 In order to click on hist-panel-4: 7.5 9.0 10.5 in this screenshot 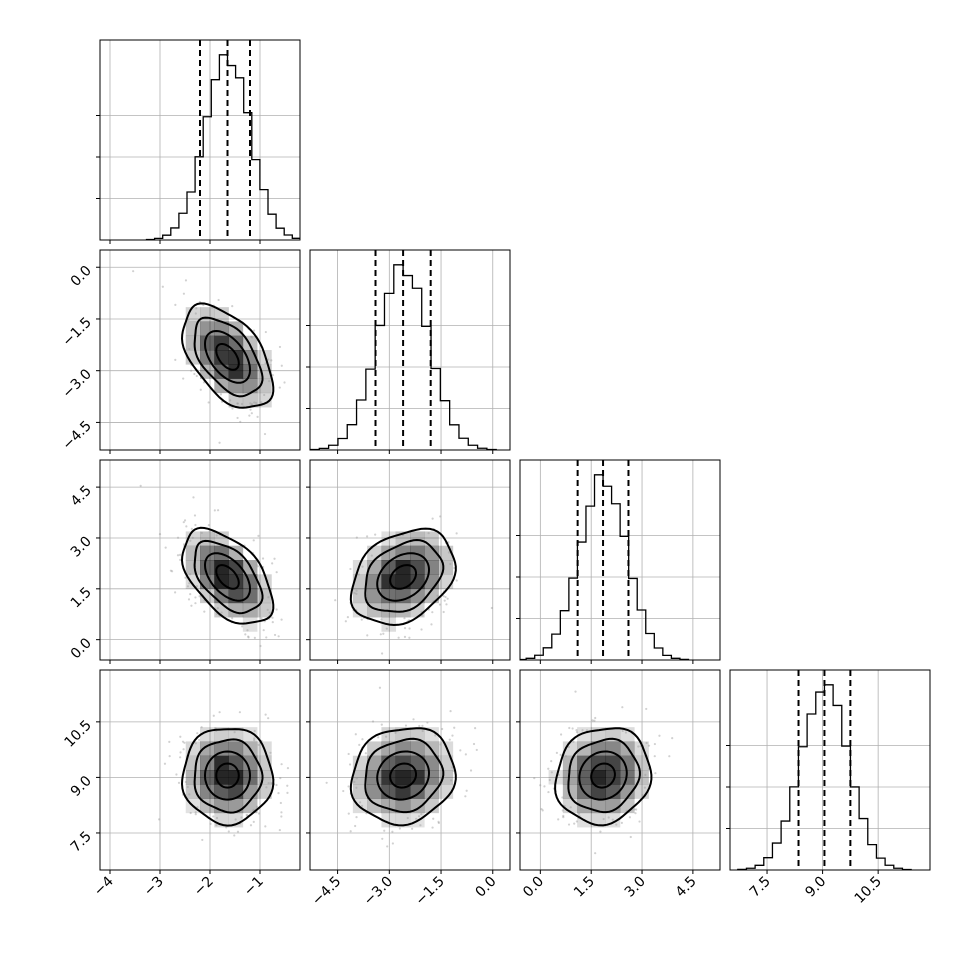, I will do `click(828, 788)`.